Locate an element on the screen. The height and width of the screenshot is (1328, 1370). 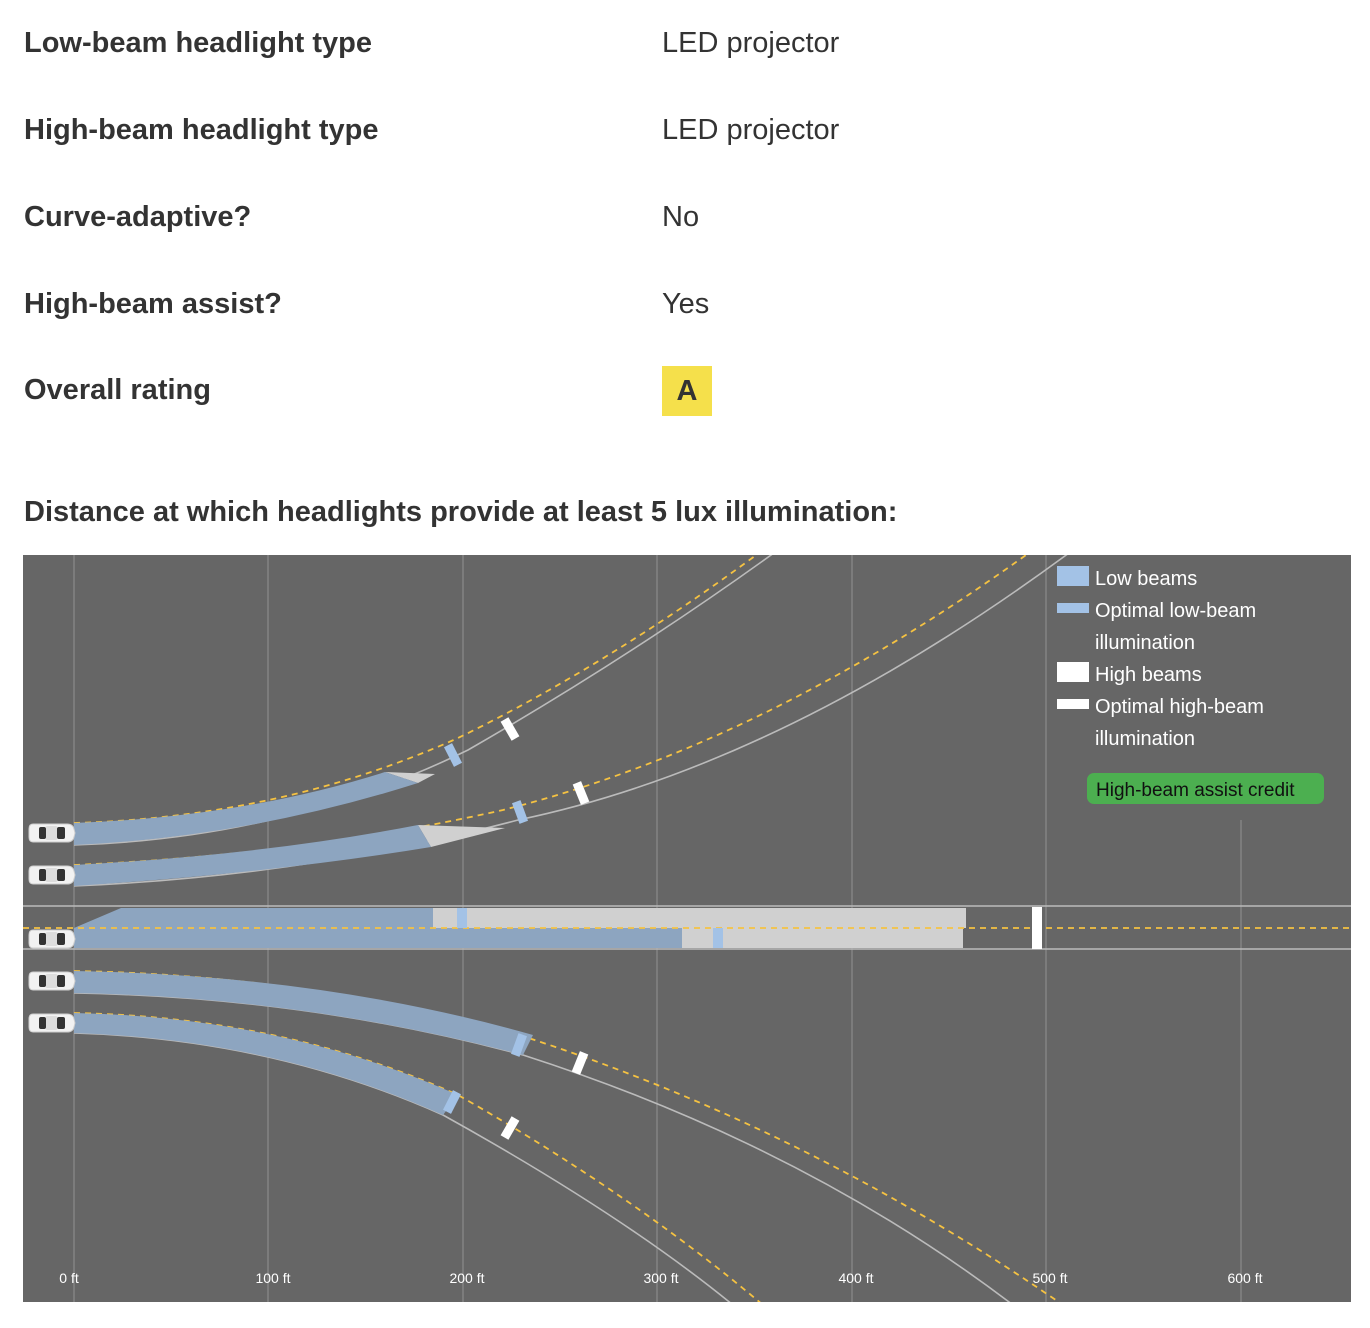
tick-label: 600 ft is located at coordinates (1244, 1278).